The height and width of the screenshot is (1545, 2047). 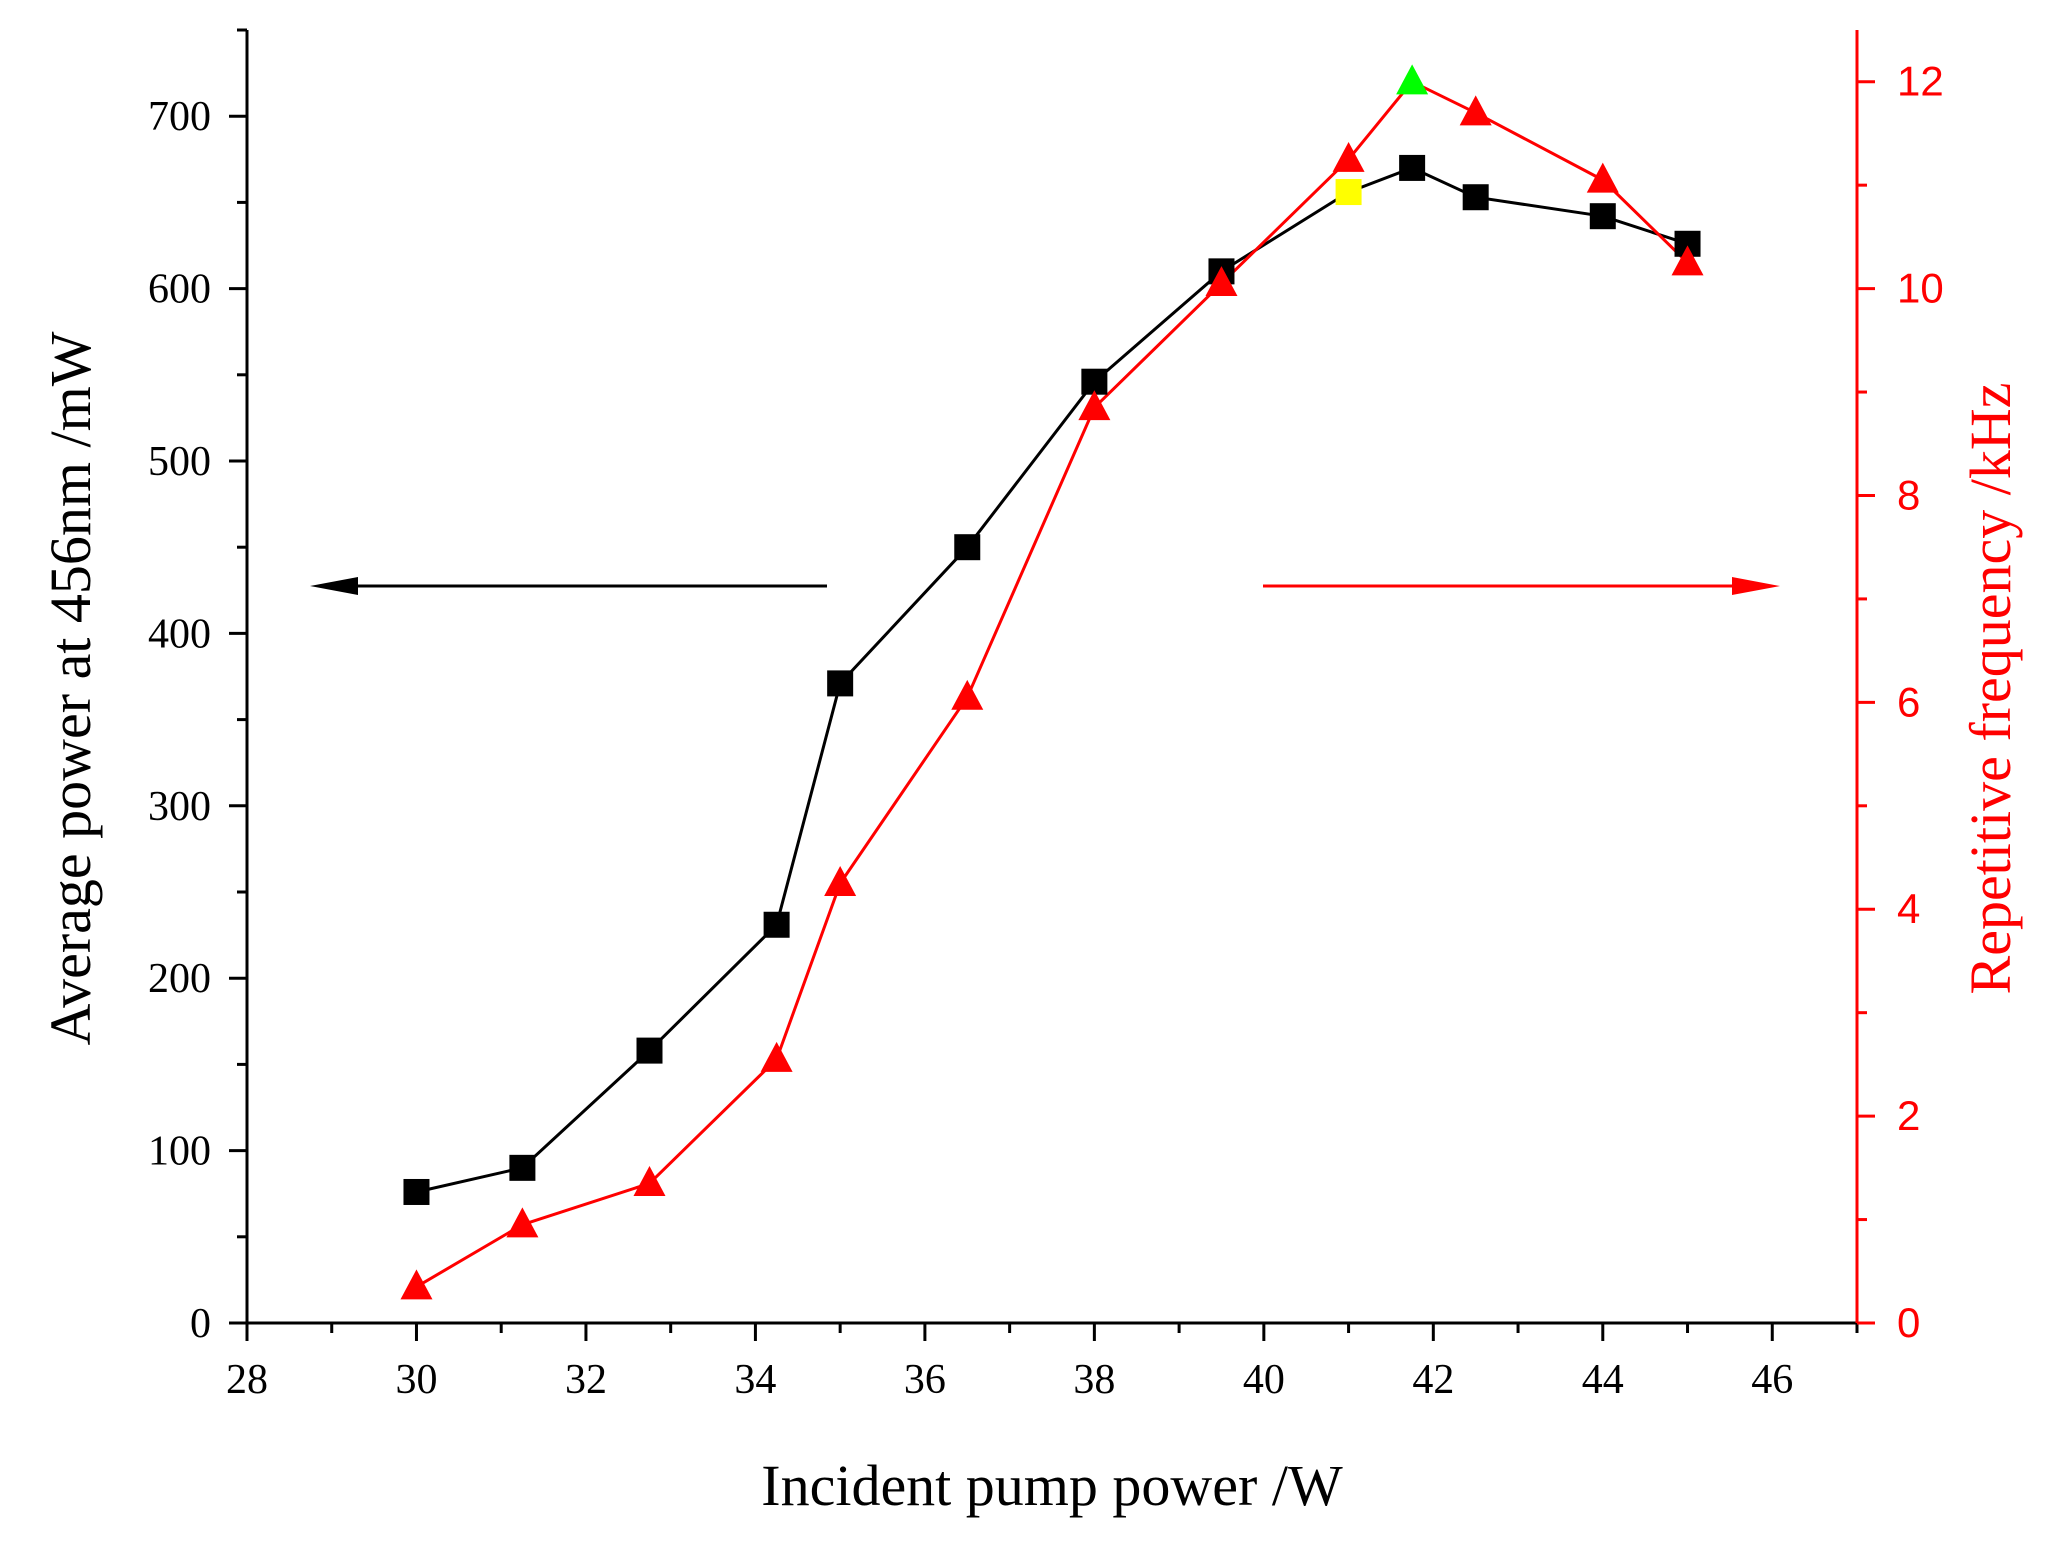 What do you see at coordinates (1908, 494) in the screenshot?
I see `y-right-tick-label: 8` at bounding box center [1908, 494].